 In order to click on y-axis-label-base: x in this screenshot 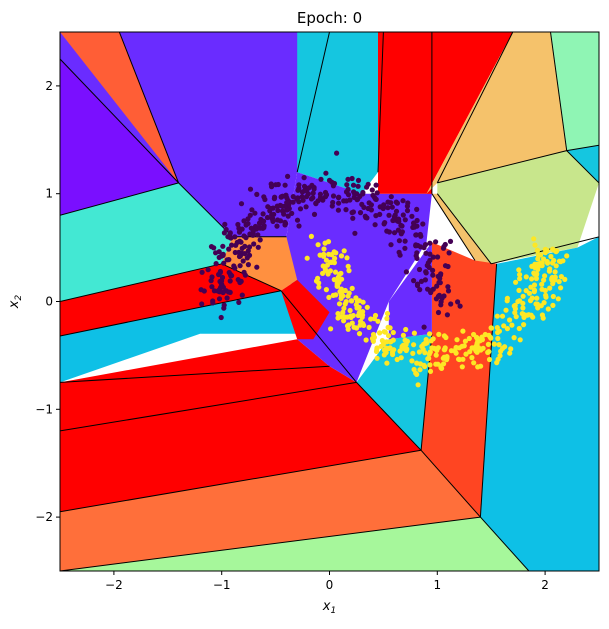, I will do `click(14, 304)`.